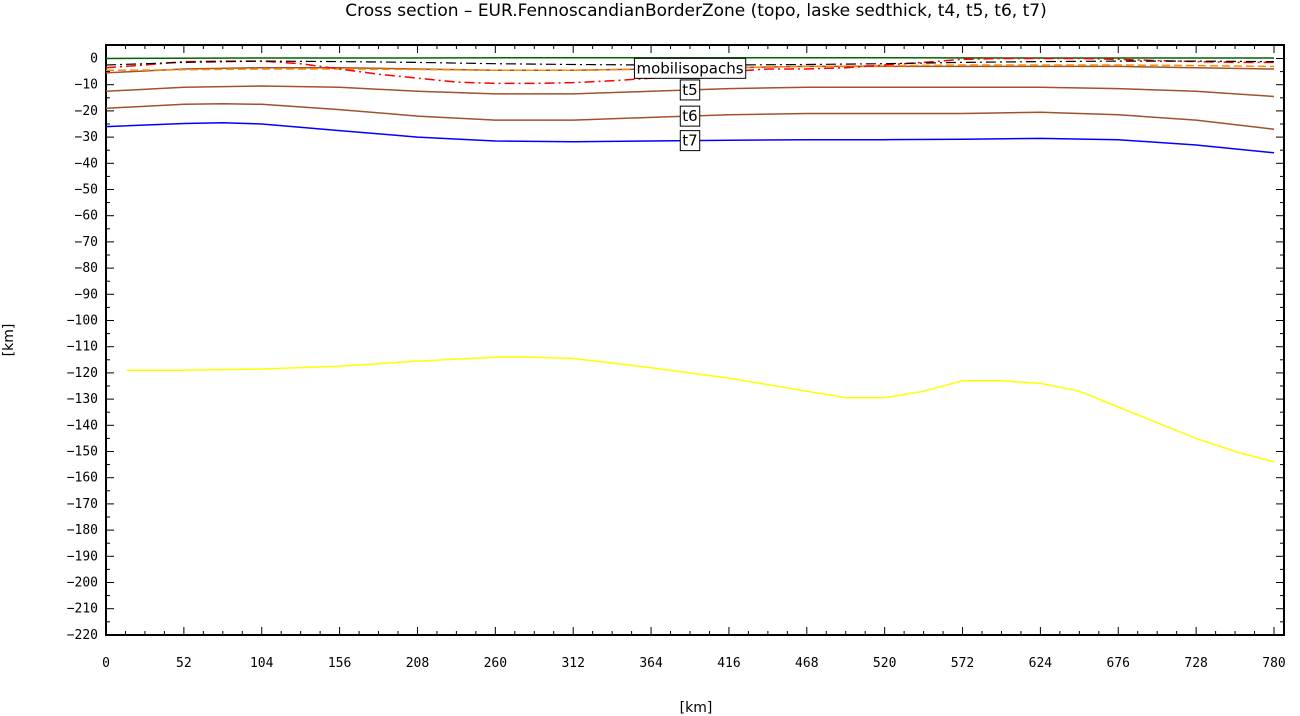 This screenshot has width=1300, height=716. I want to click on line-label-mobilisopachs: mobilisopachs, so click(690, 68).